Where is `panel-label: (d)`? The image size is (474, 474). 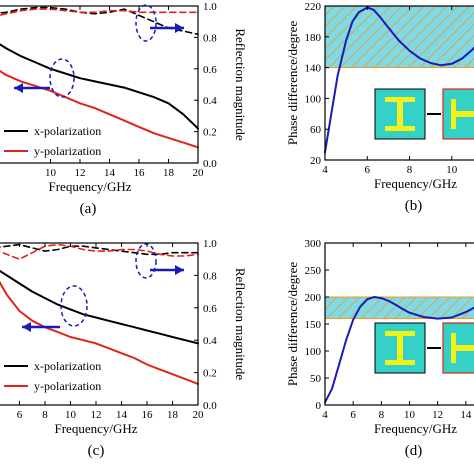
panel-label: (d) is located at coordinates (414, 451).